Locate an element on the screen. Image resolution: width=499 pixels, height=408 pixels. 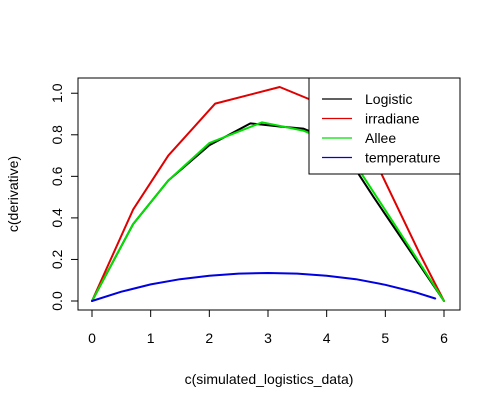
legend-label: temperature is located at coordinates (403, 158).